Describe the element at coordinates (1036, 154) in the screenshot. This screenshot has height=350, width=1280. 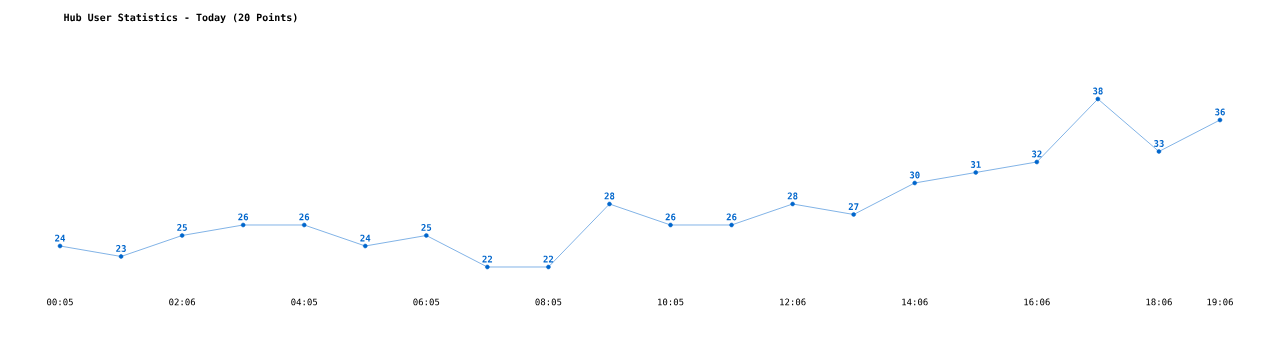
I see `data-label: 32` at that location.